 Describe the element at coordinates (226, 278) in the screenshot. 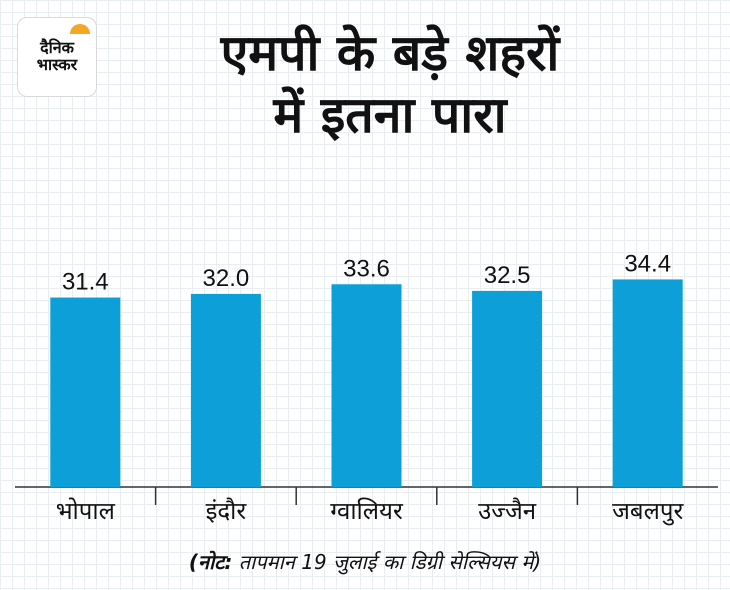

I see `value-label-1: 32.0` at that location.